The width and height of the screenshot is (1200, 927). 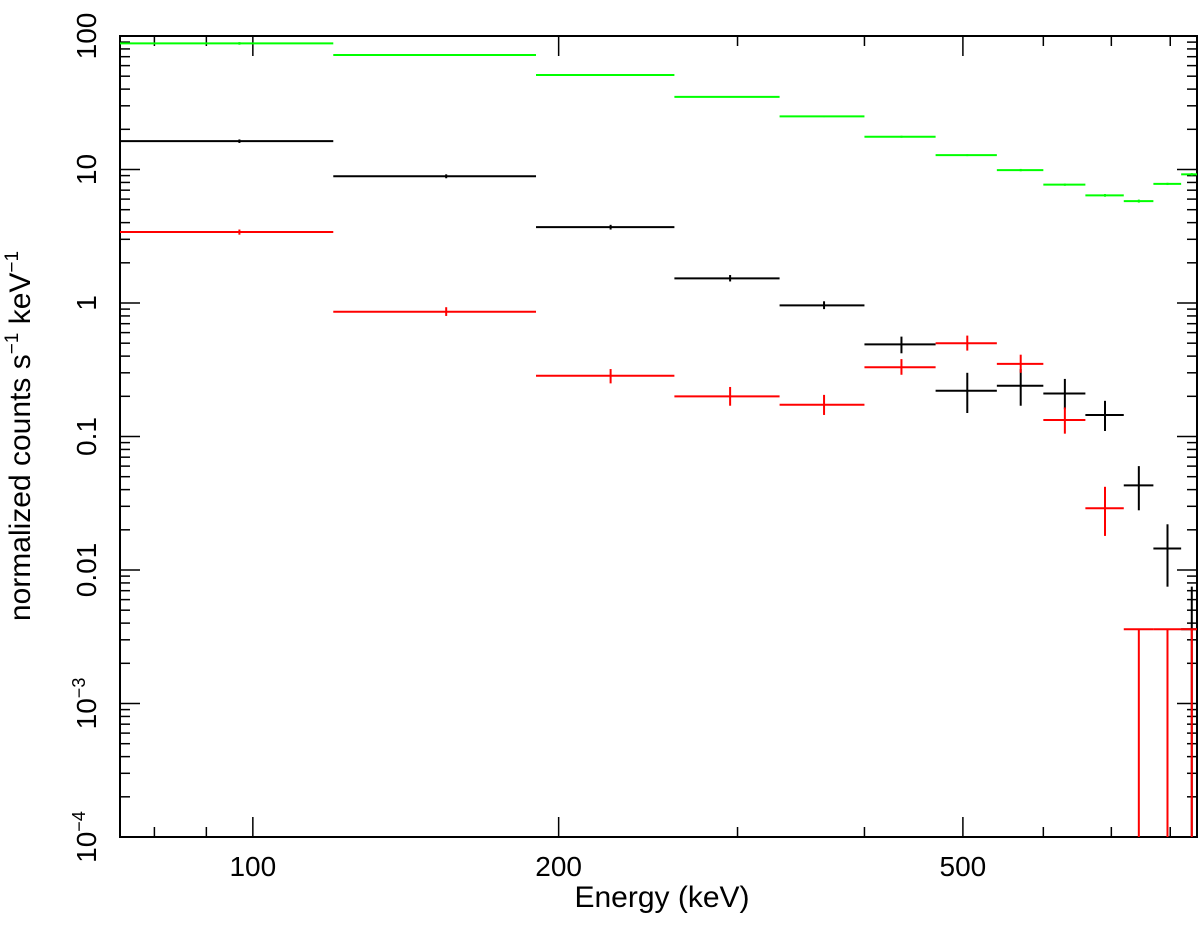 What do you see at coordinates (86, 570) in the screenshot?
I see `y-tick-label: 0.01` at bounding box center [86, 570].